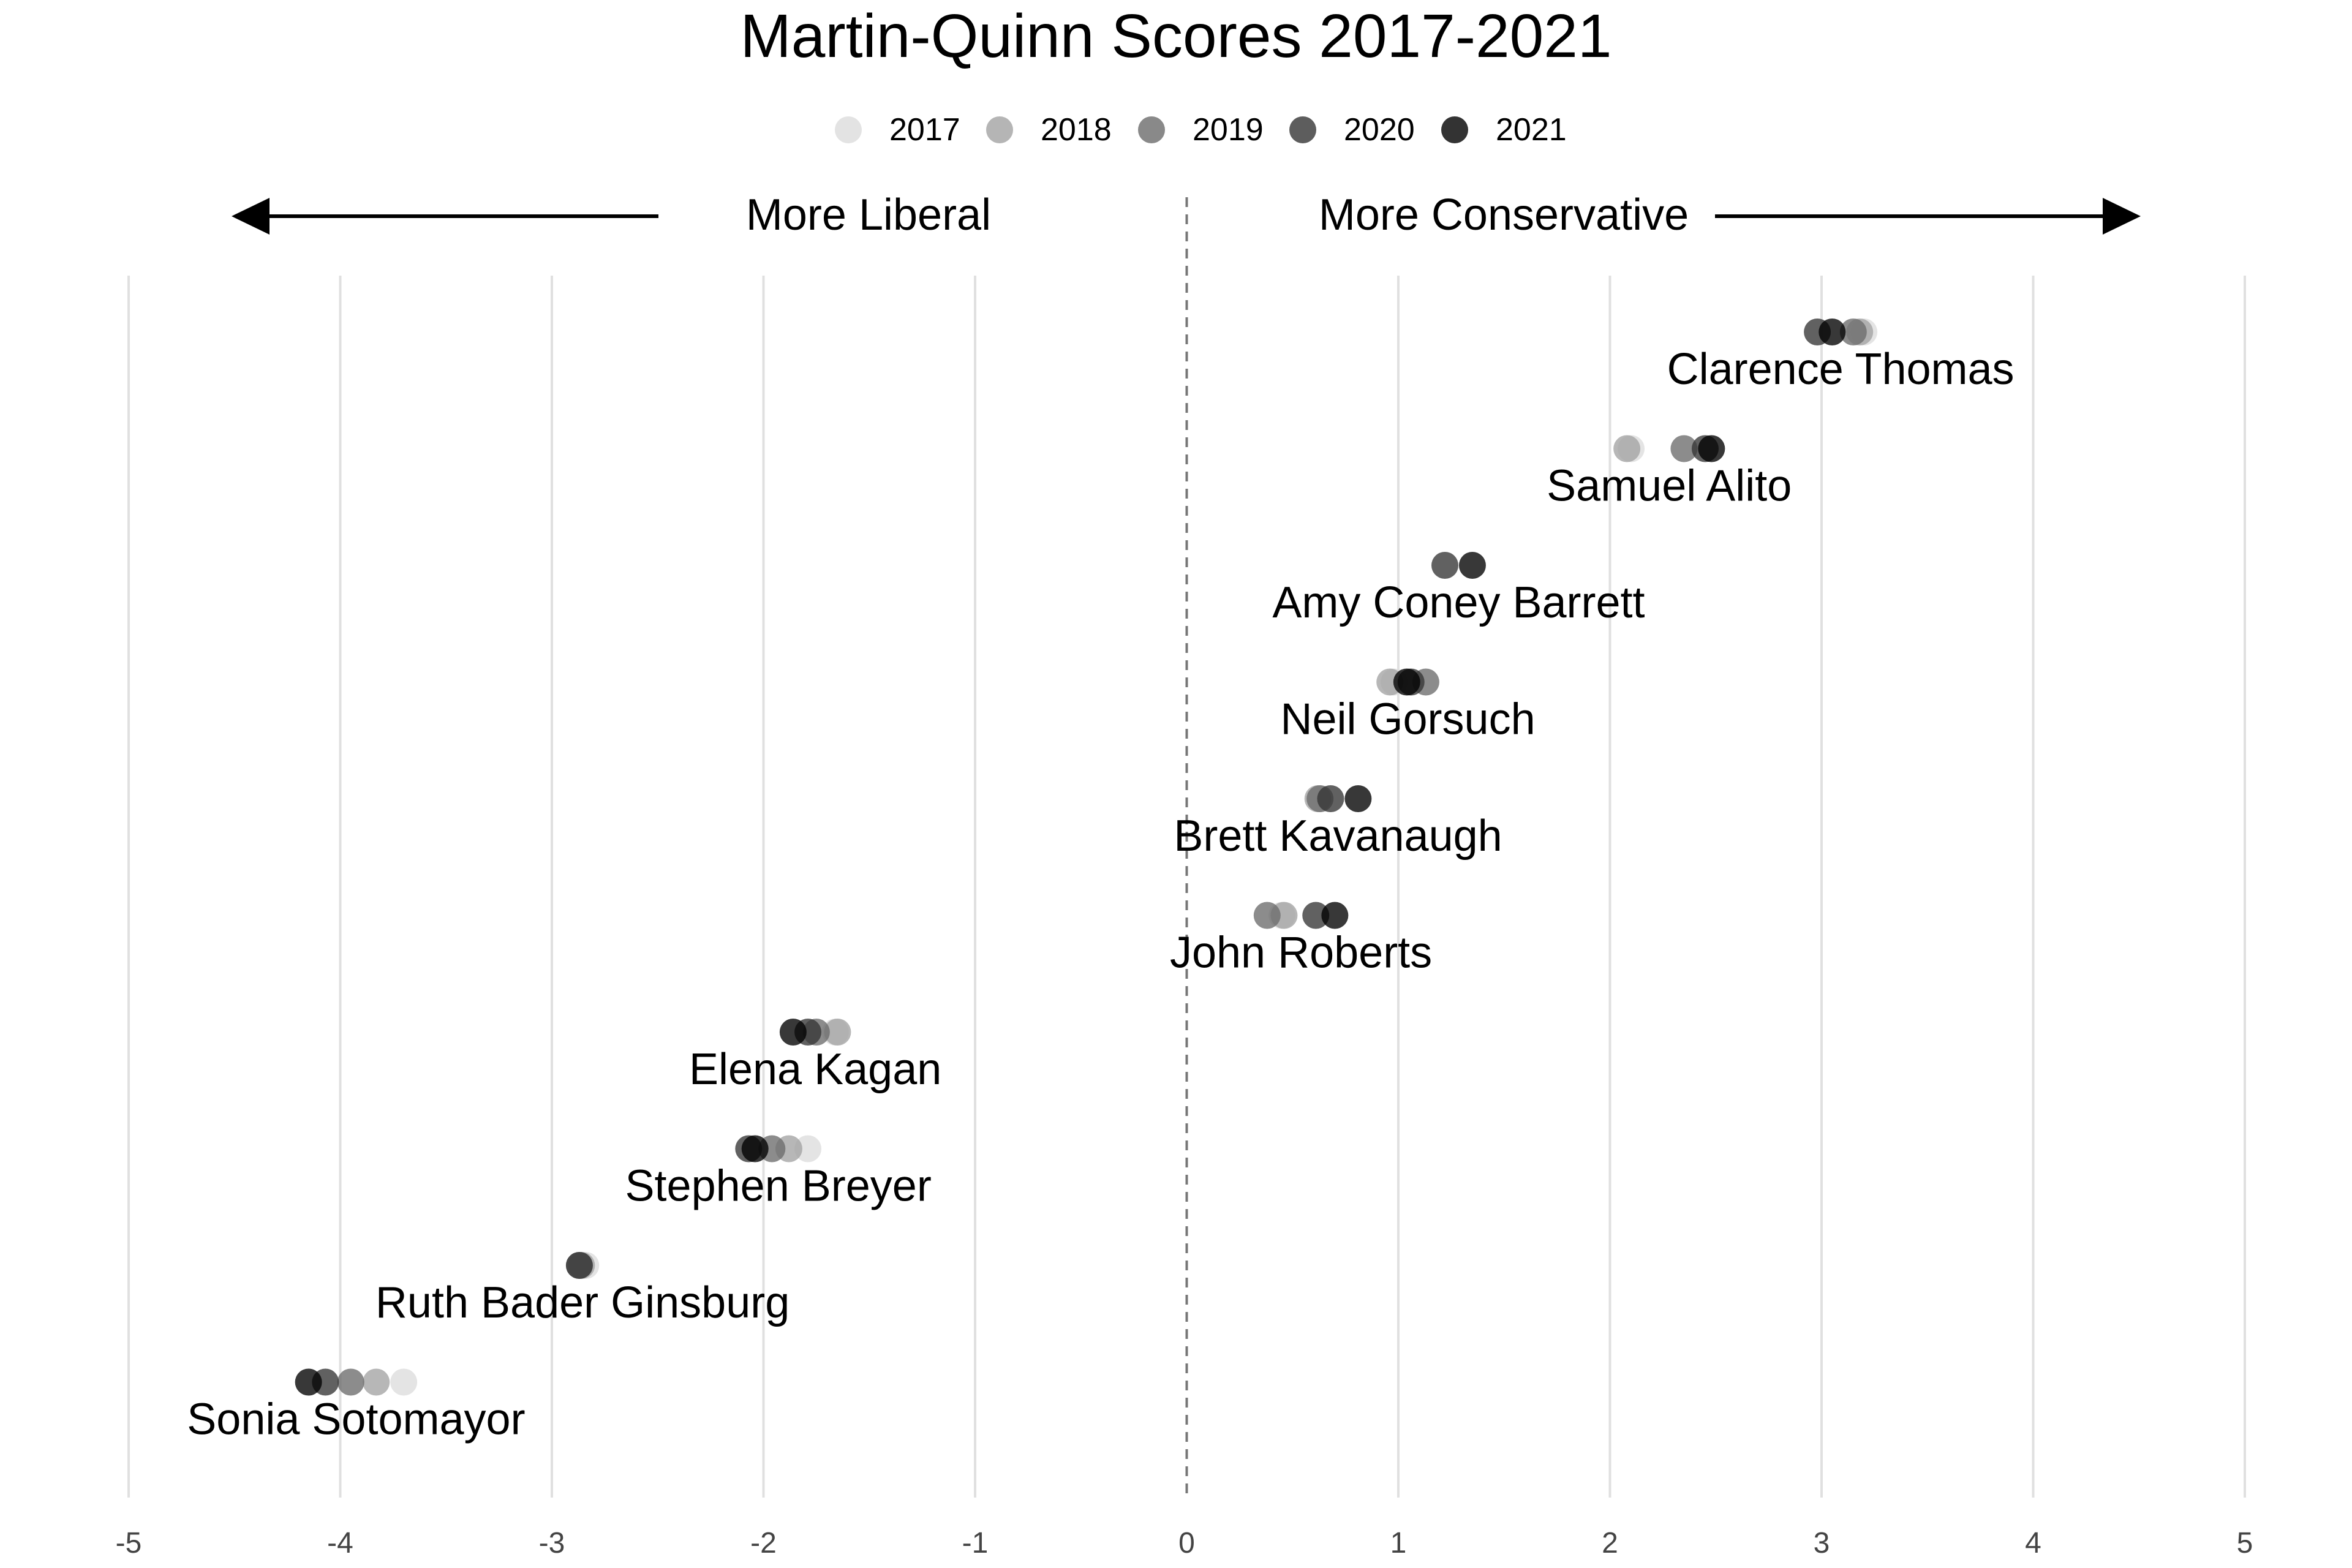 The image size is (2352, 1568). What do you see at coordinates (1335, 916) in the screenshot?
I see `point-john-roberts-2021` at bounding box center [1335, 916].